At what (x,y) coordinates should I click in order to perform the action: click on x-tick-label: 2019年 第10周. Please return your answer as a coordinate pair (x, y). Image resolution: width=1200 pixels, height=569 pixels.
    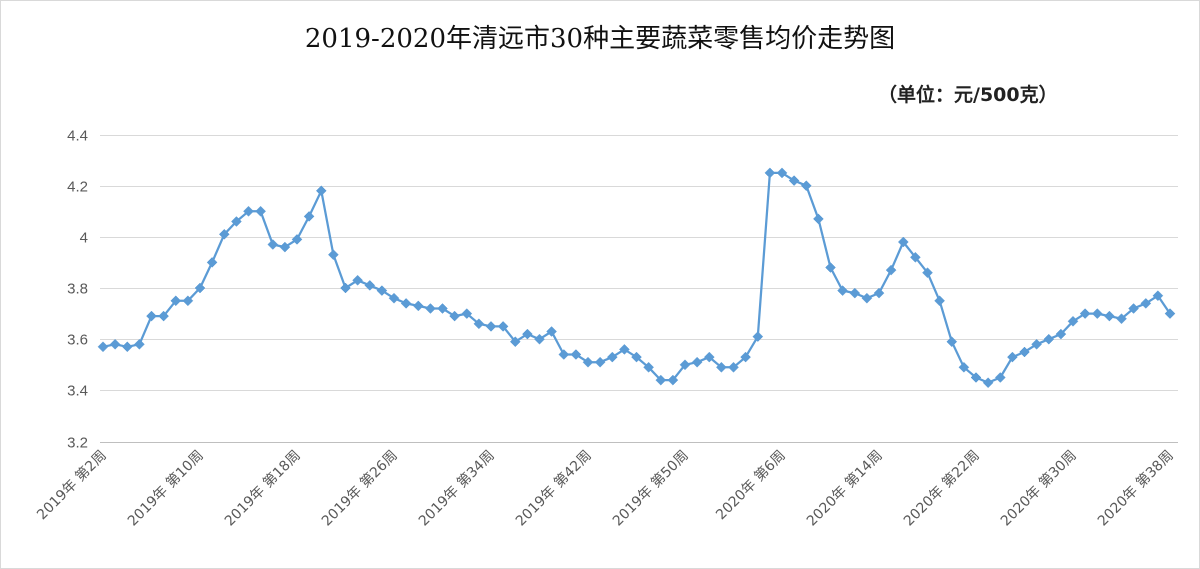
    Looking at the image, I should click on (165, 488).